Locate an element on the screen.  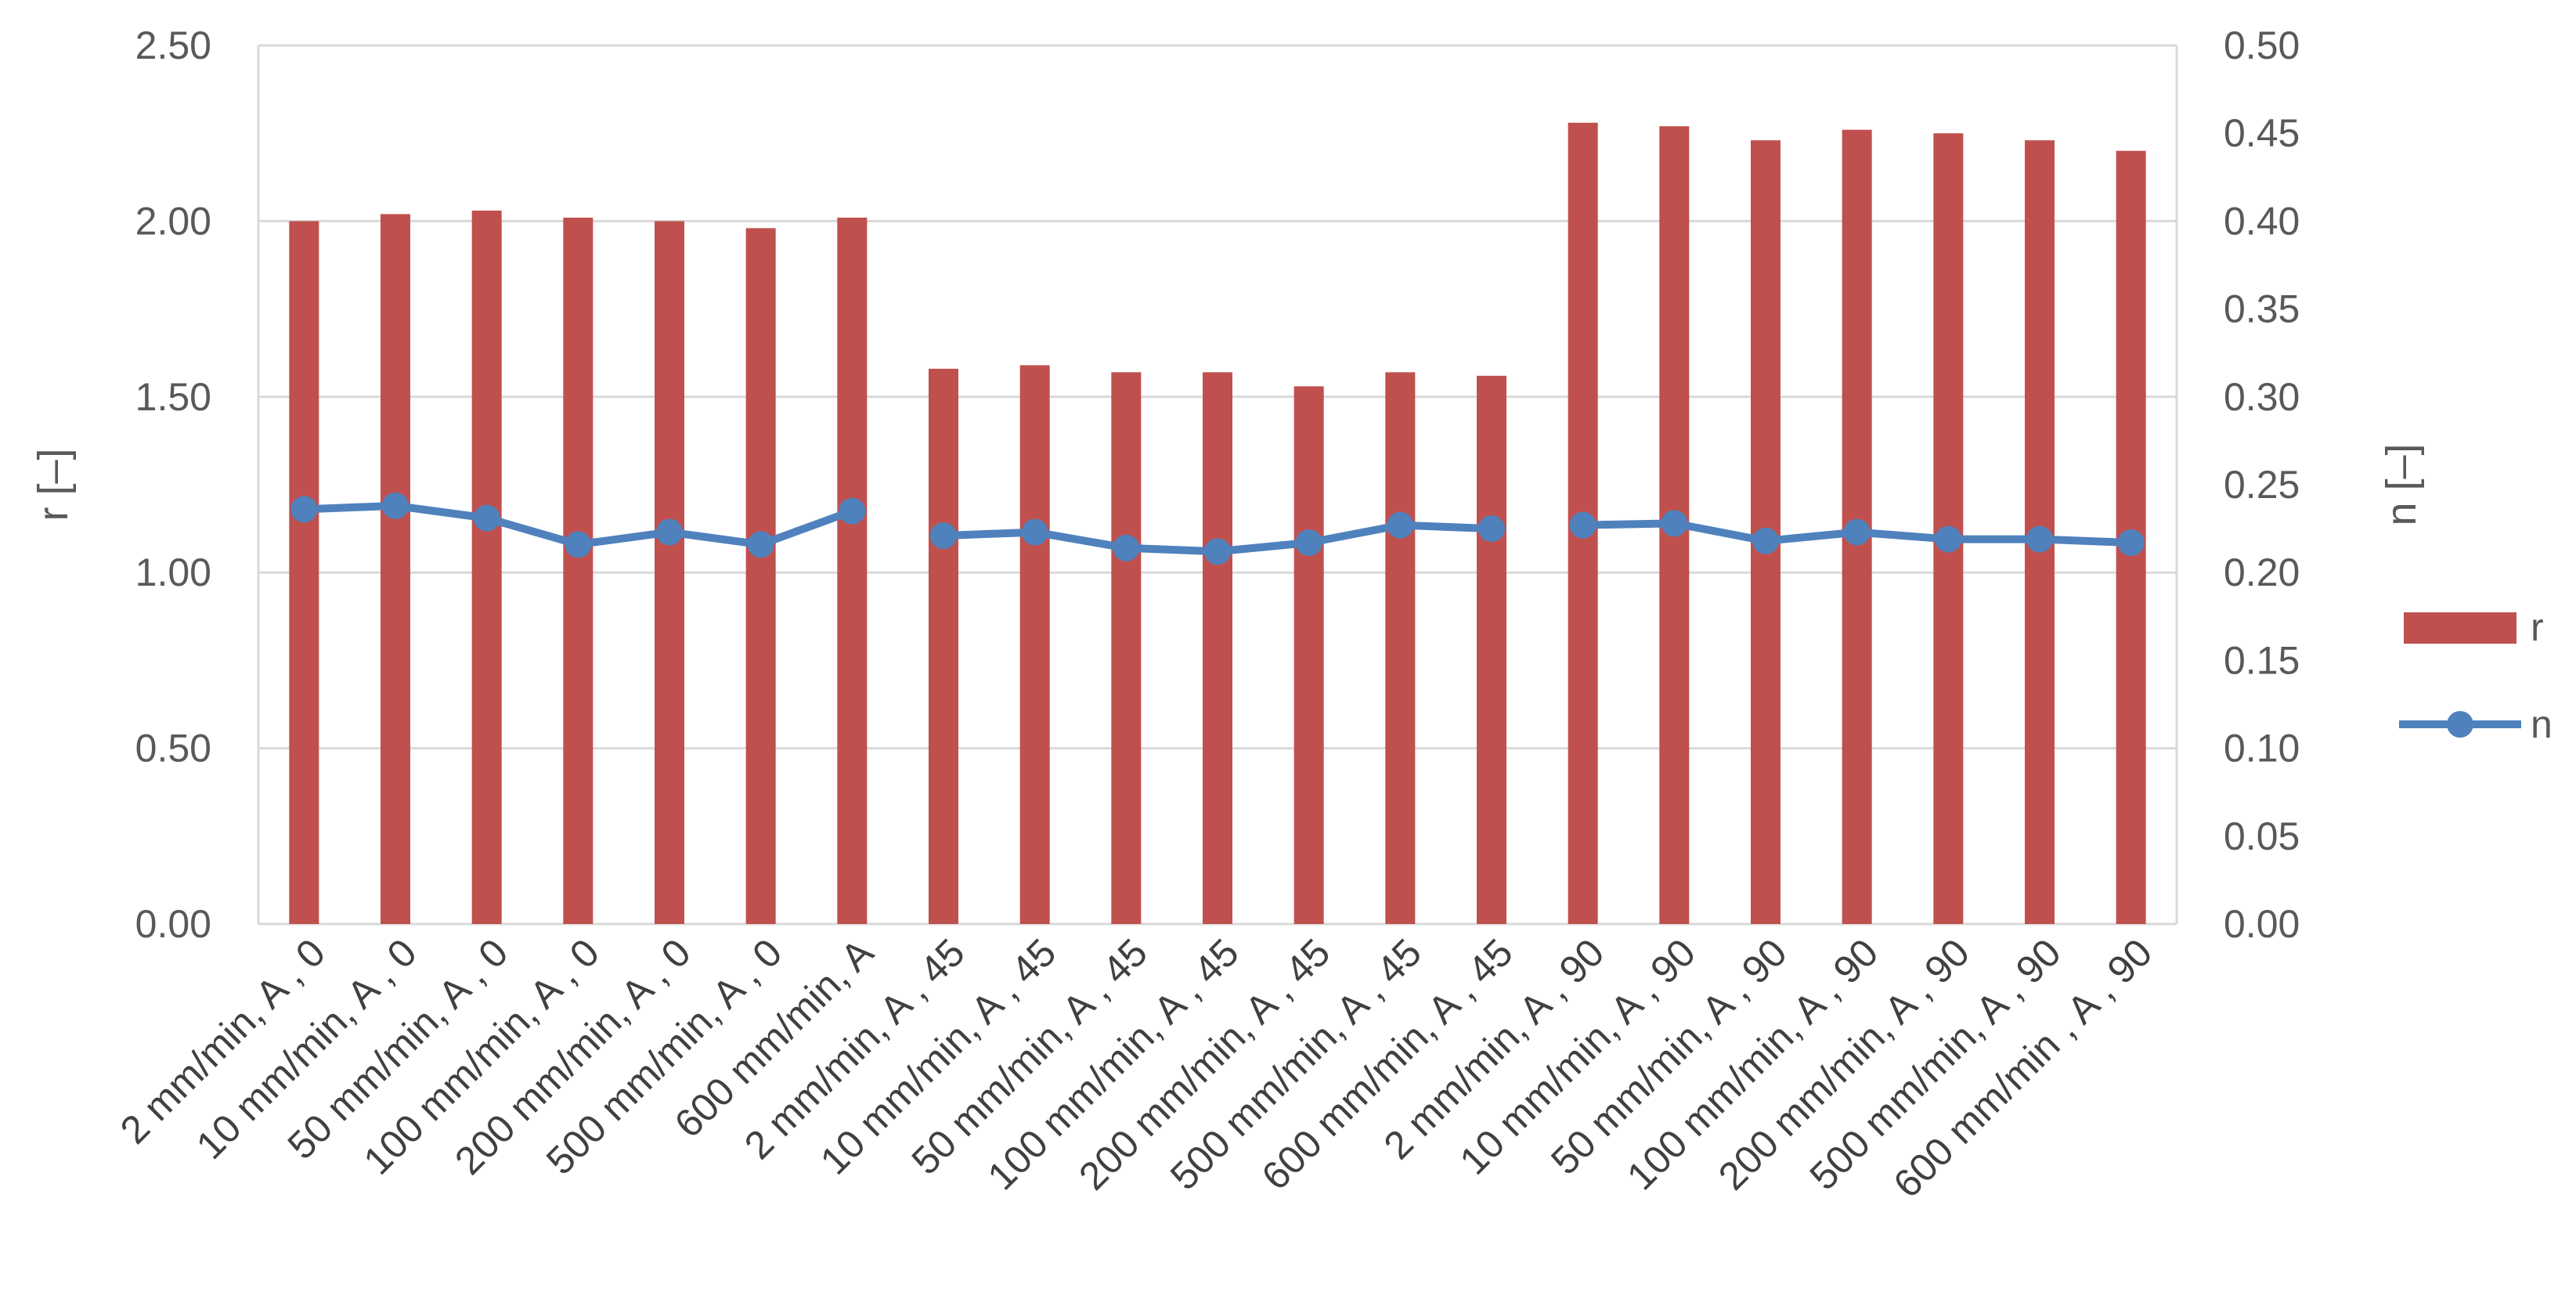
y-tick-label-left: 1.00 is located at coordinates (173, 572).